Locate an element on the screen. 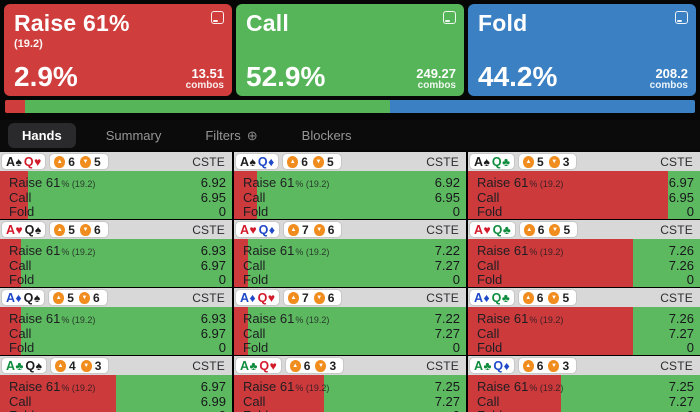  suit-icon: ♠ is located at coordinates (486, 161).